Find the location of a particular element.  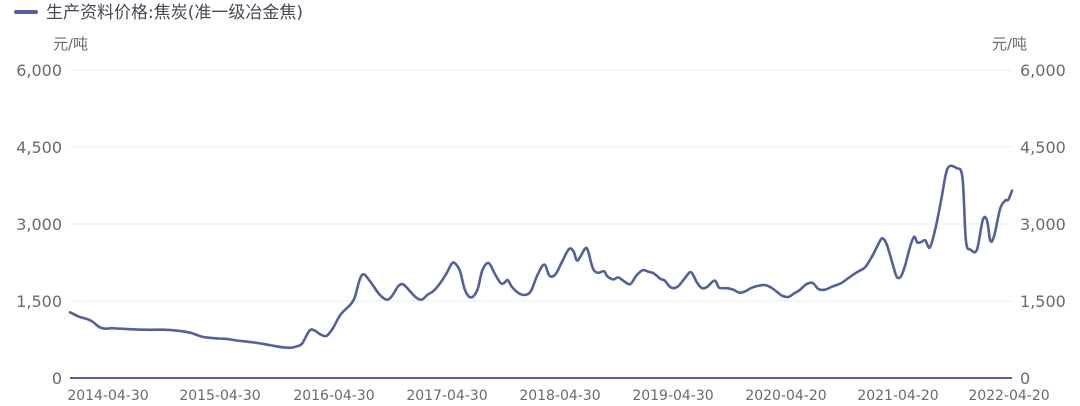

y-right-tick-label: 0 is located at coordinates (1025, 378).